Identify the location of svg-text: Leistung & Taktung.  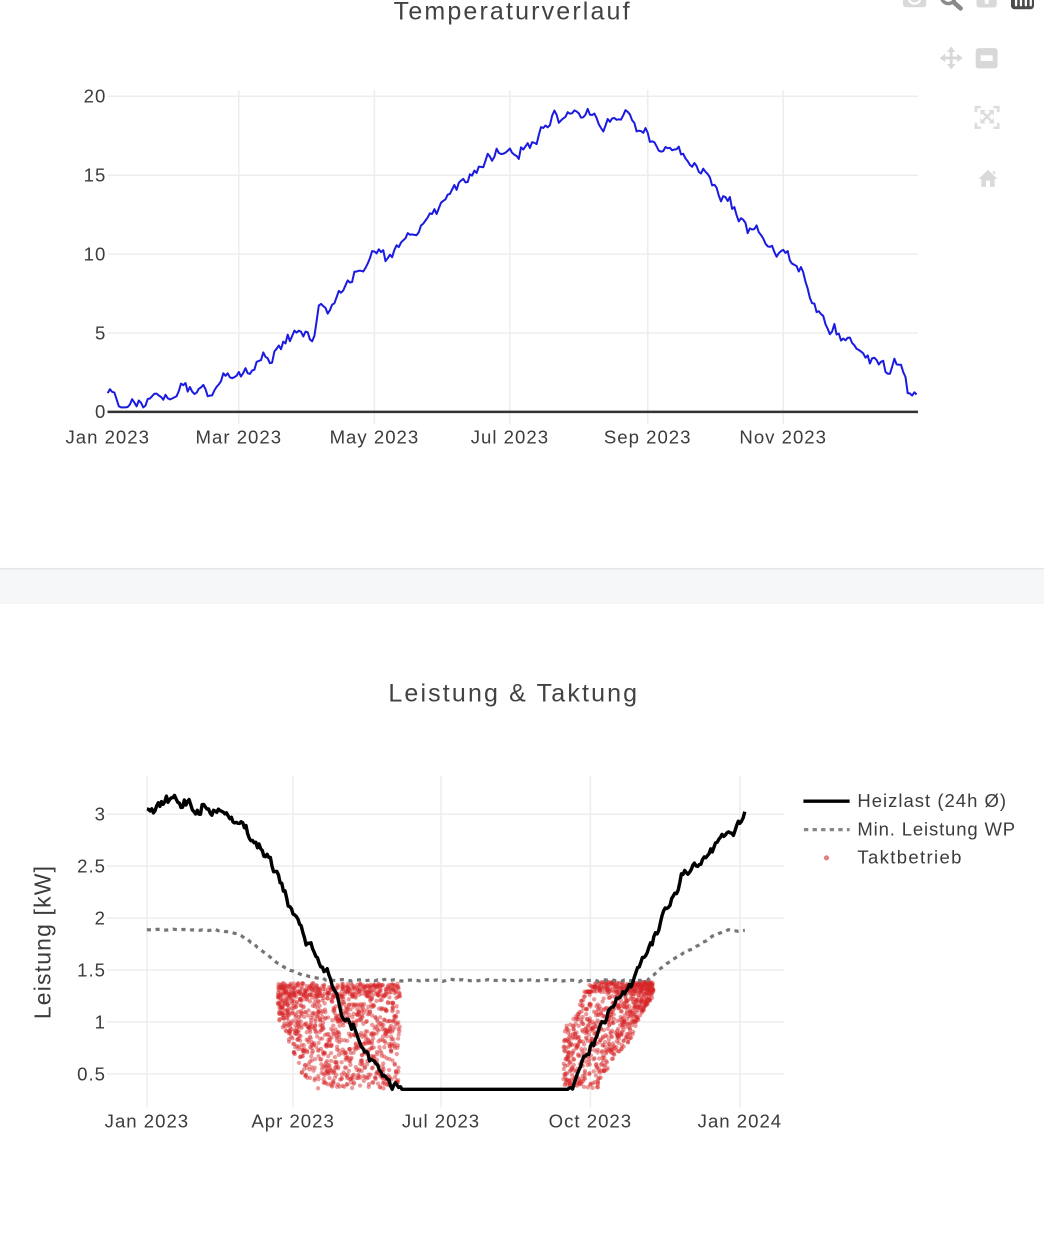
(513, 694).